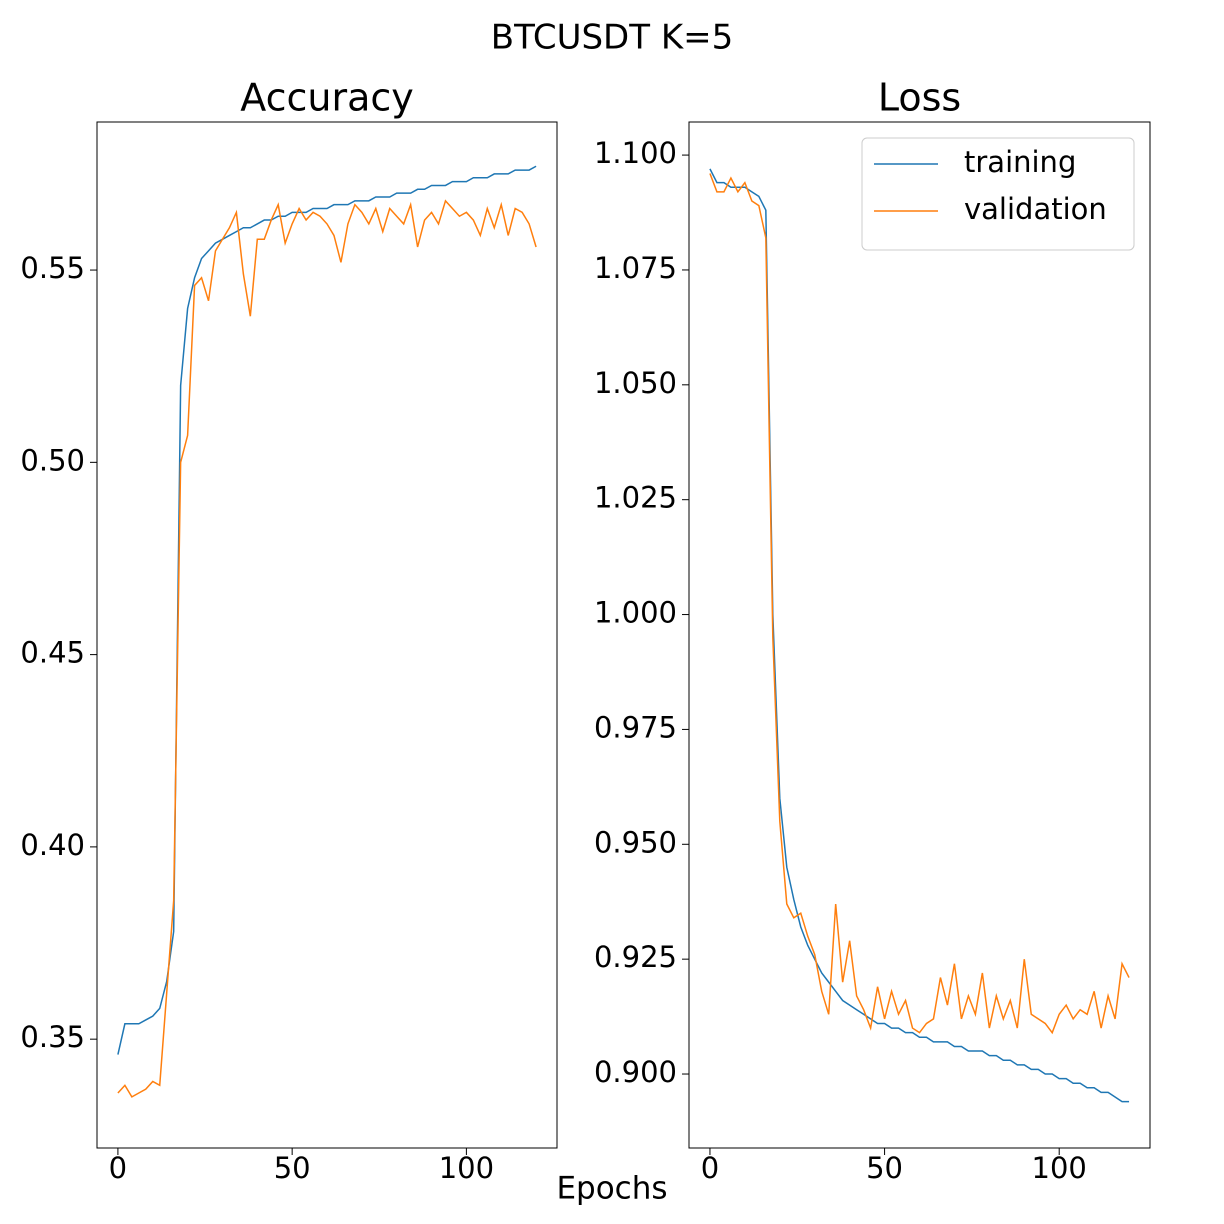 The width and height of the screenshot is (1224, 1224). Describe the element at coordinates (52, 268) in the screenshot. I see `y-tick-label: 0.55` at that location.